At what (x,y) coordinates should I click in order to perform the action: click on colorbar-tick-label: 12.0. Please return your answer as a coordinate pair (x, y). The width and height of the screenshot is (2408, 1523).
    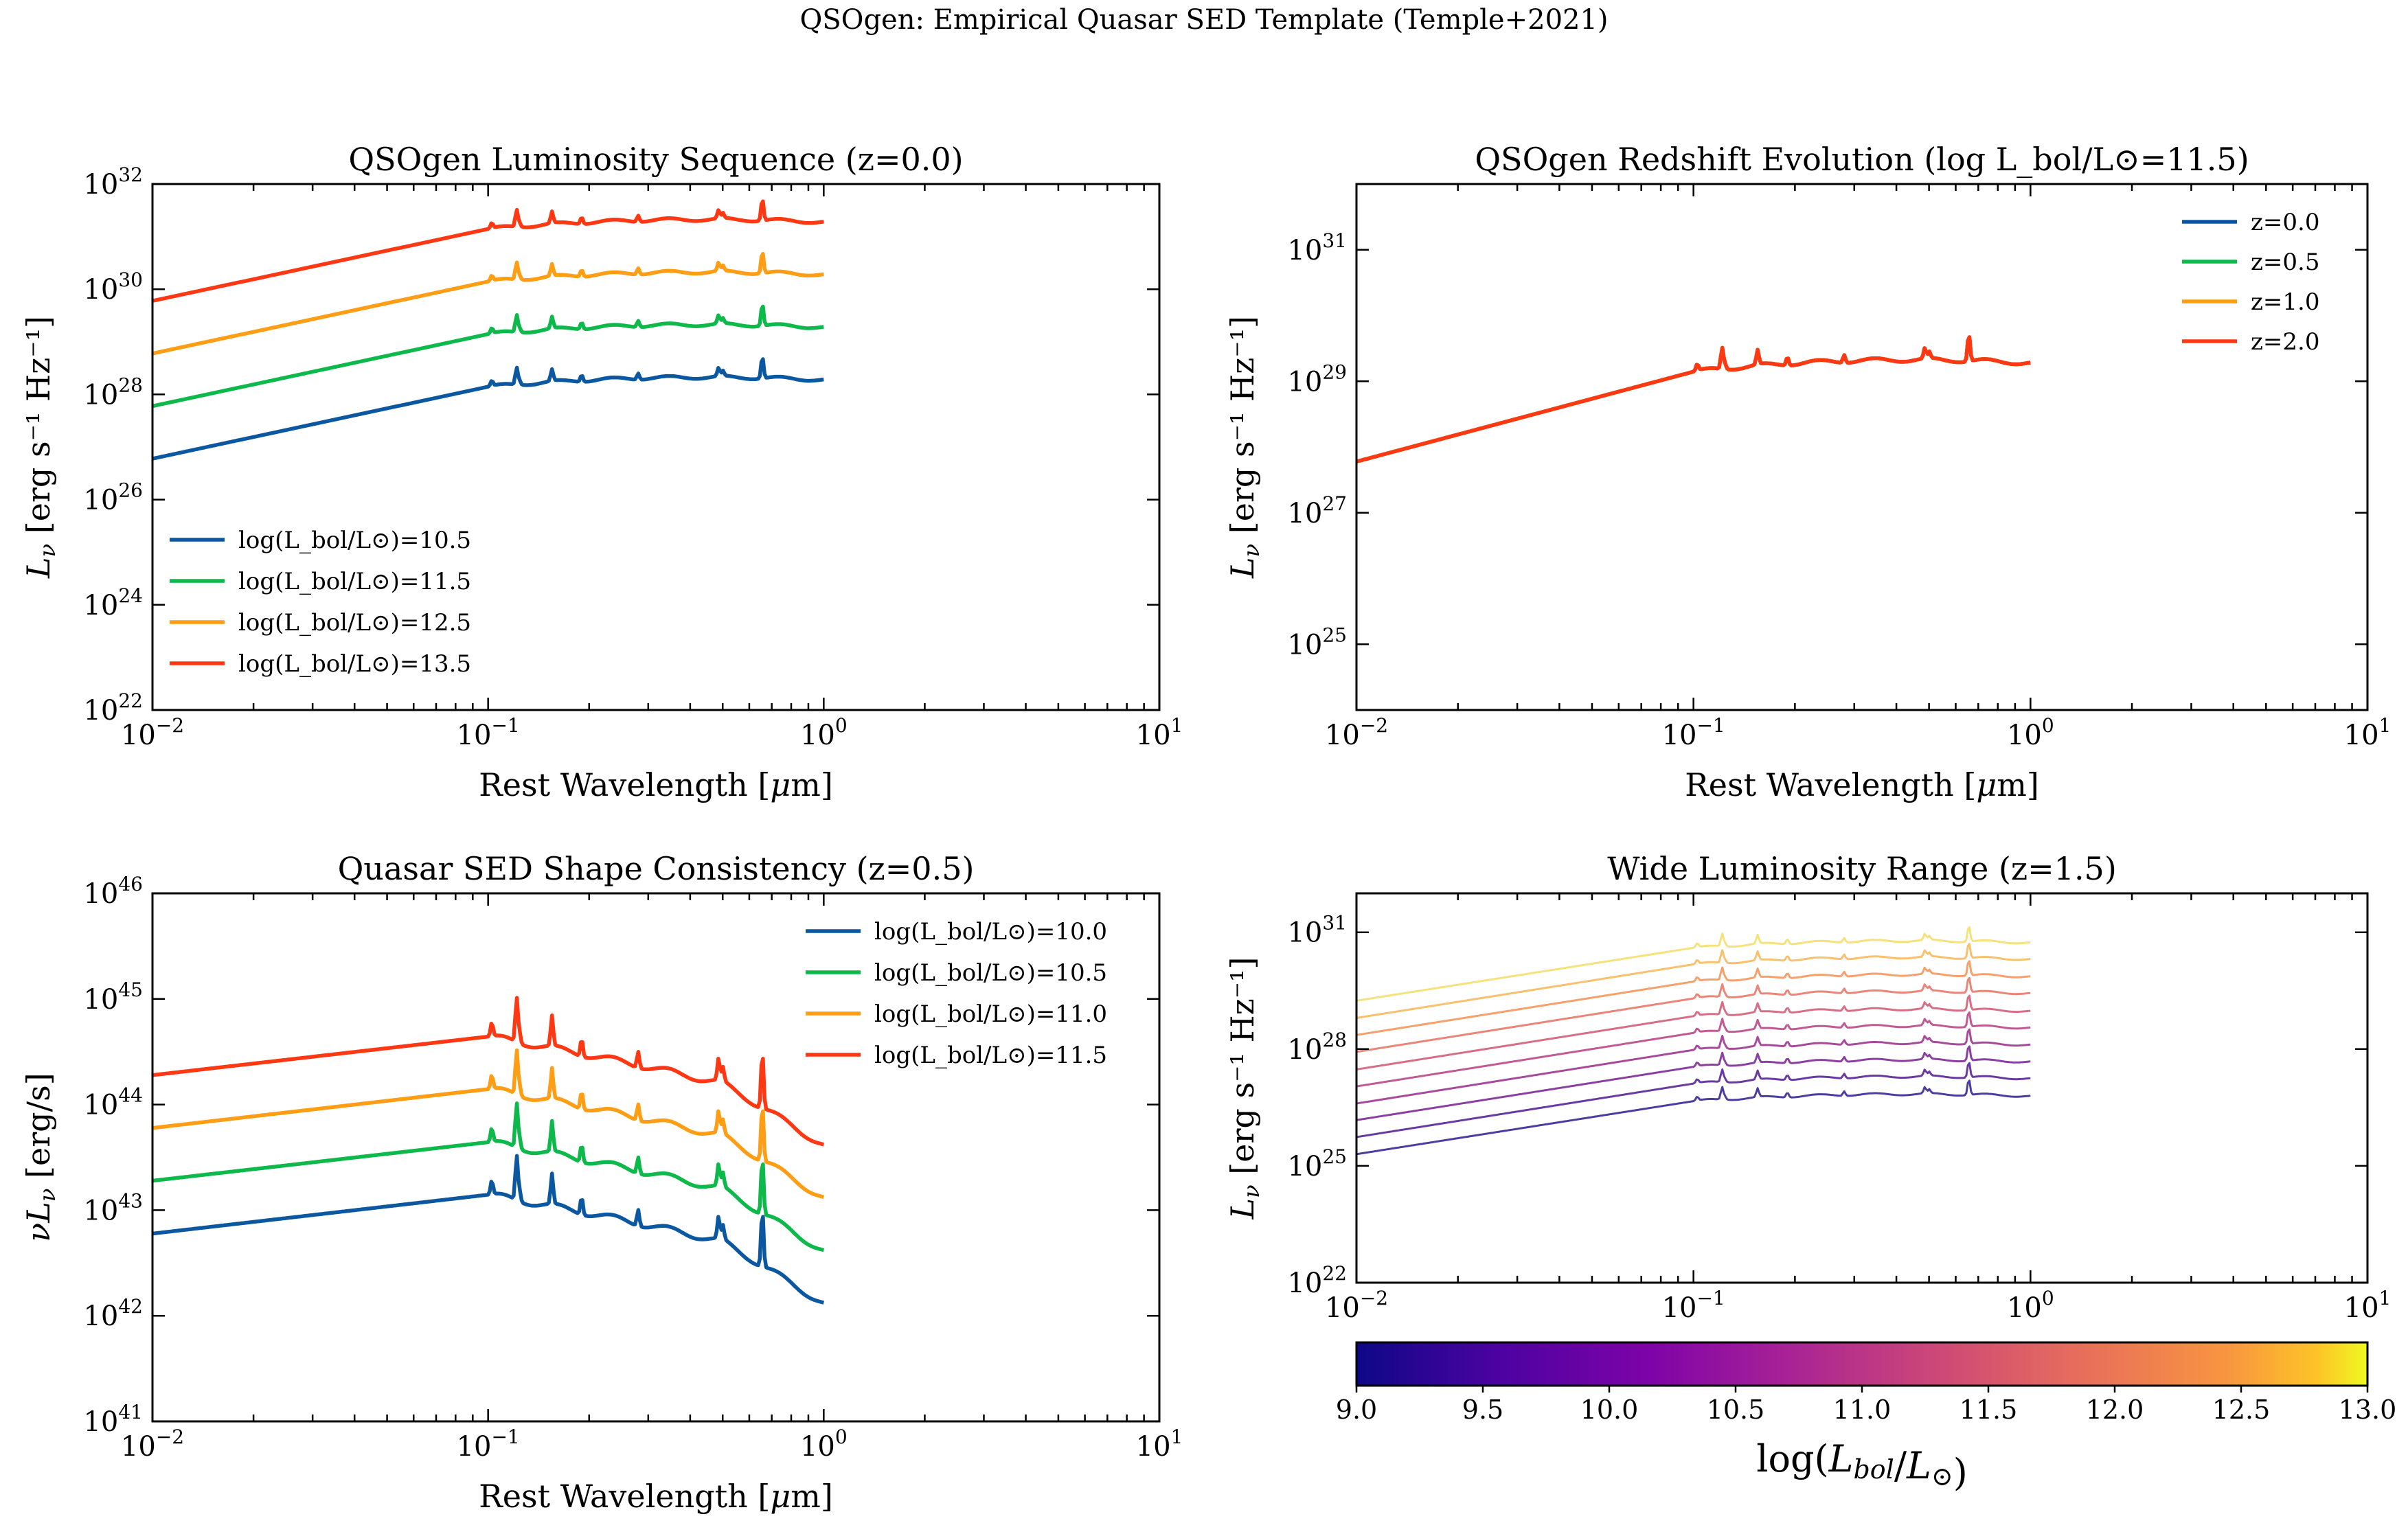
    Looking at the image, I should click on (2115, 1410).